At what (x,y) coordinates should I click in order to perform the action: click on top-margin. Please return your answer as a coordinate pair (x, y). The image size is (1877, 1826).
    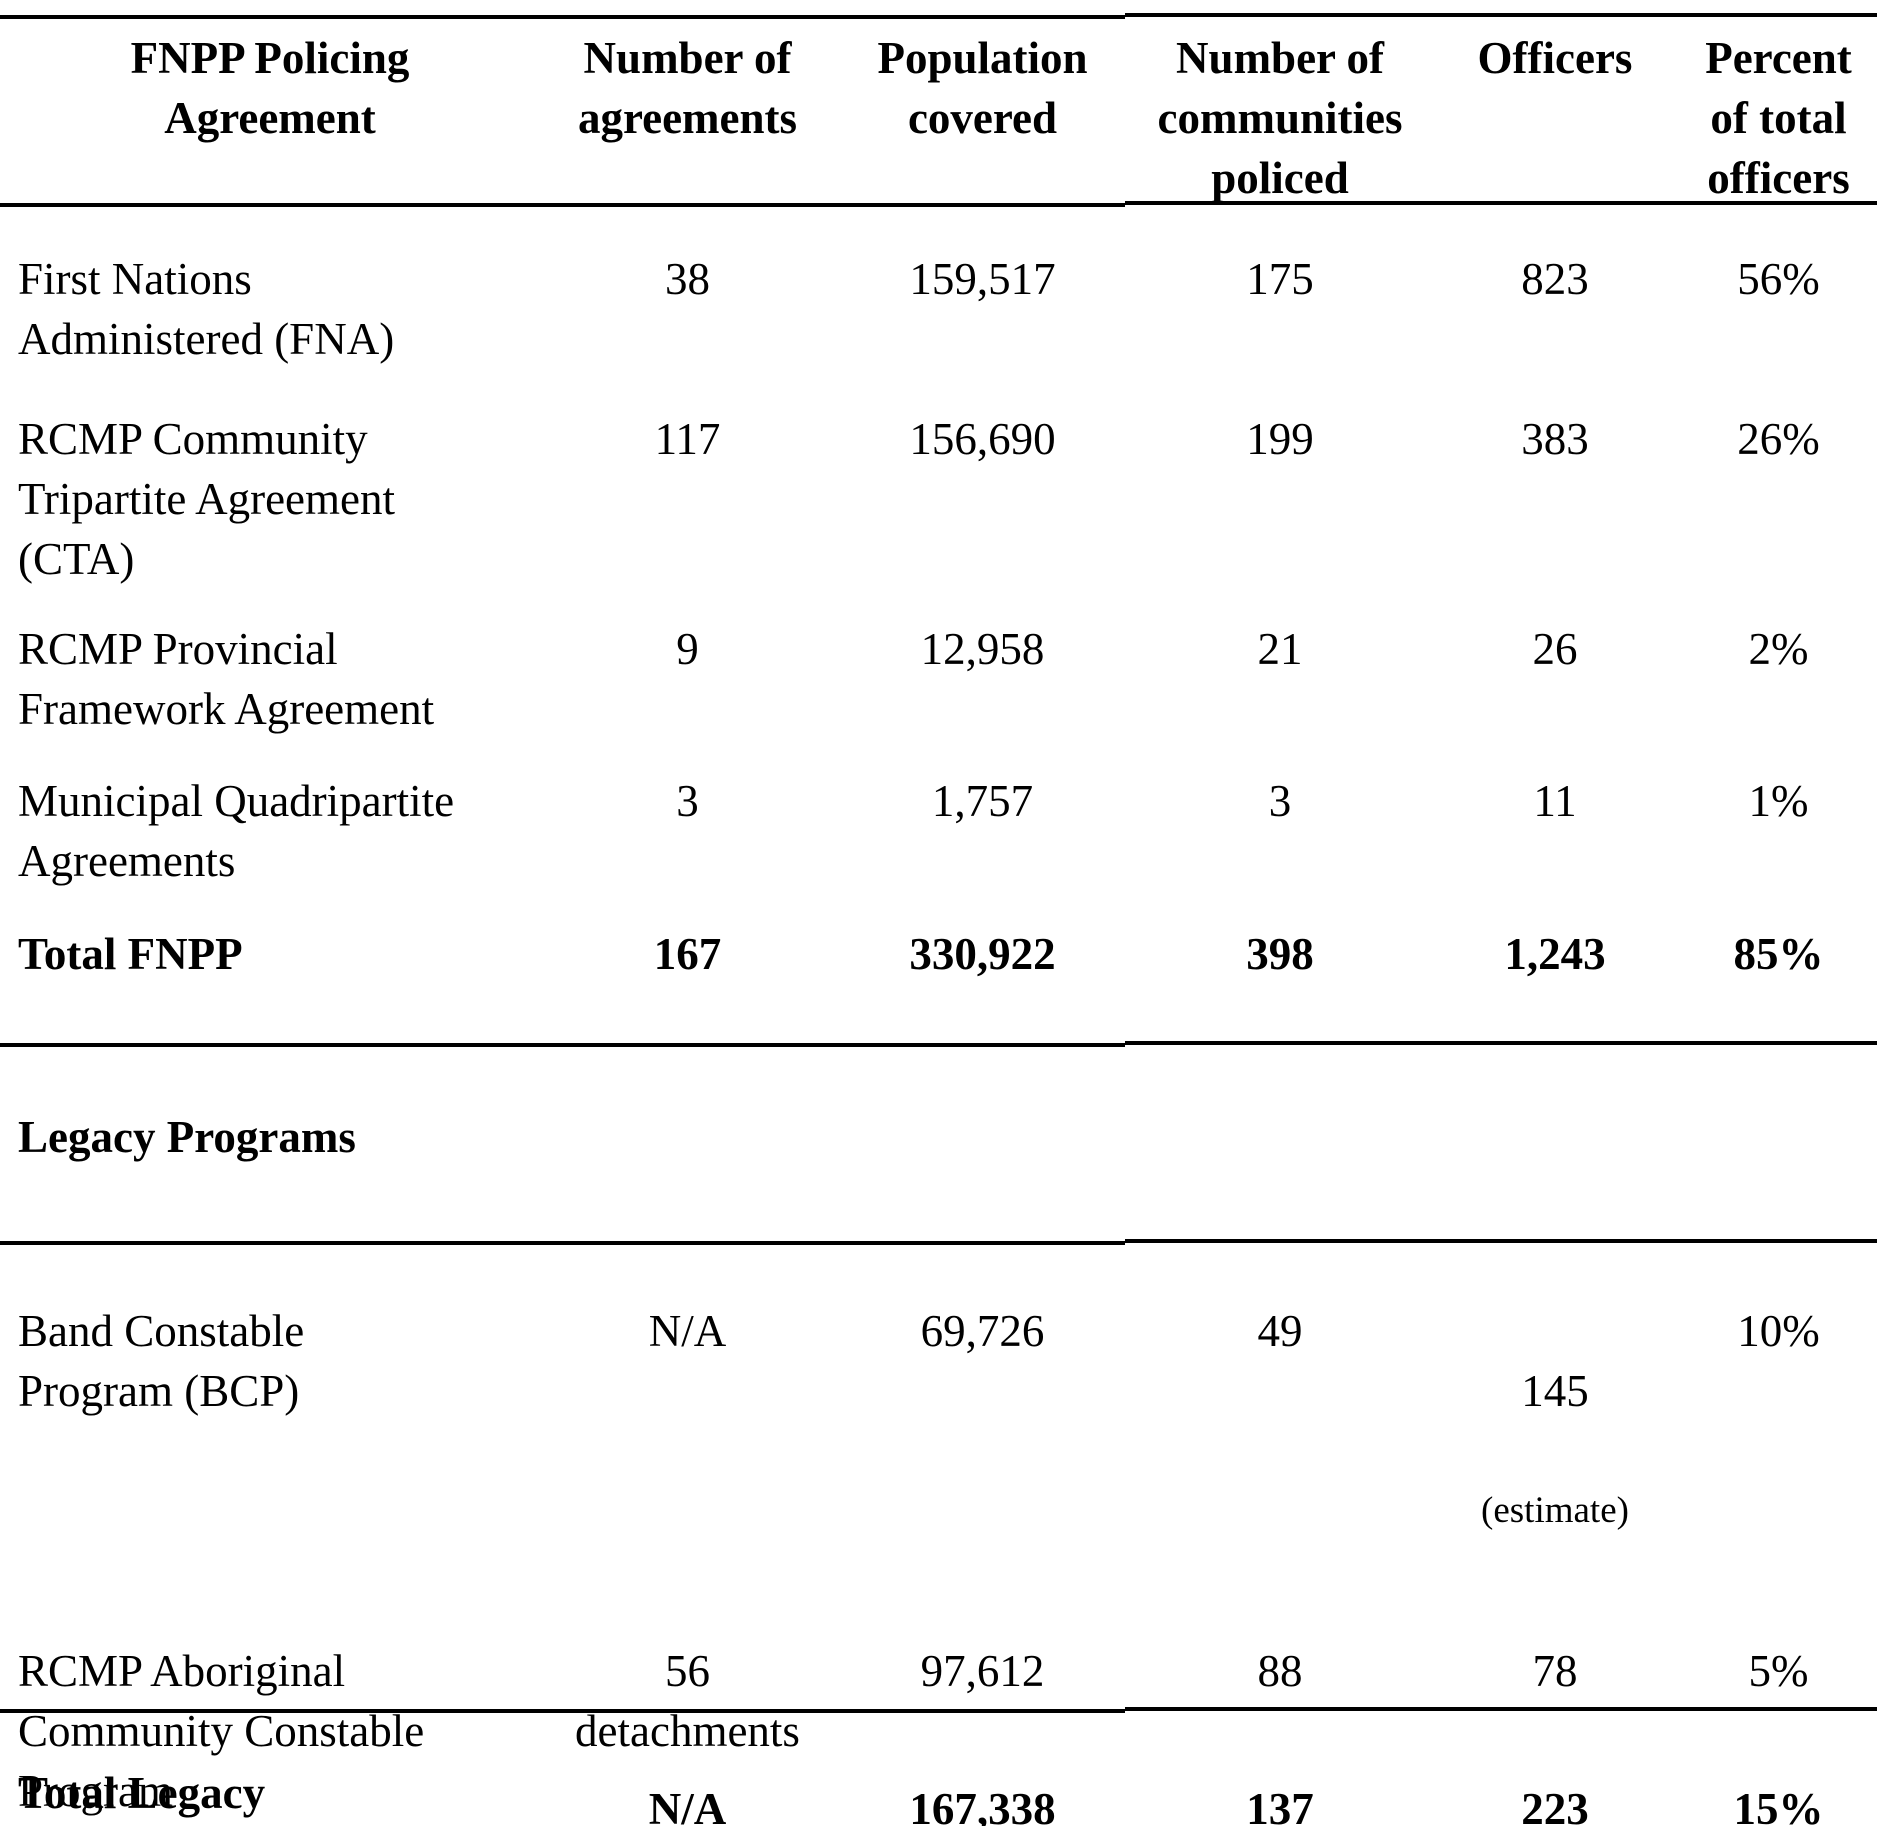
    Looking at the image, I should click on (938, 6).